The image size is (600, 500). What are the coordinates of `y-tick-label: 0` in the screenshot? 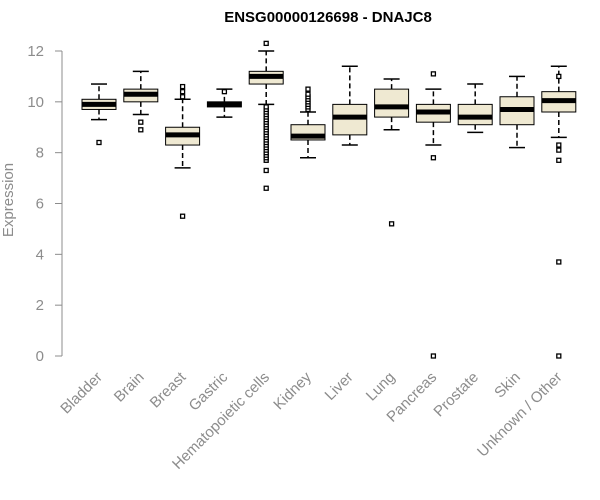 It's located at (40, 356).